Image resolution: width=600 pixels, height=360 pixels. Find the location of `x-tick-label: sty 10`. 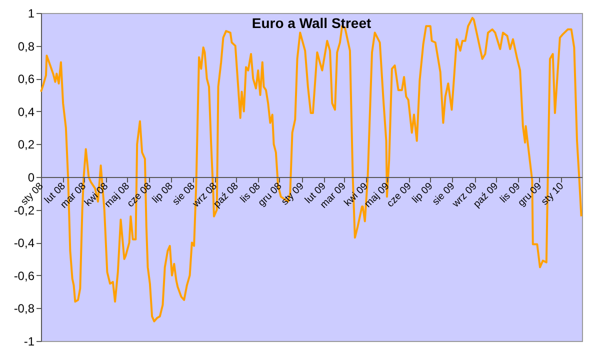

x-tick-label: sty 10 is located at coordinates (552, 194).